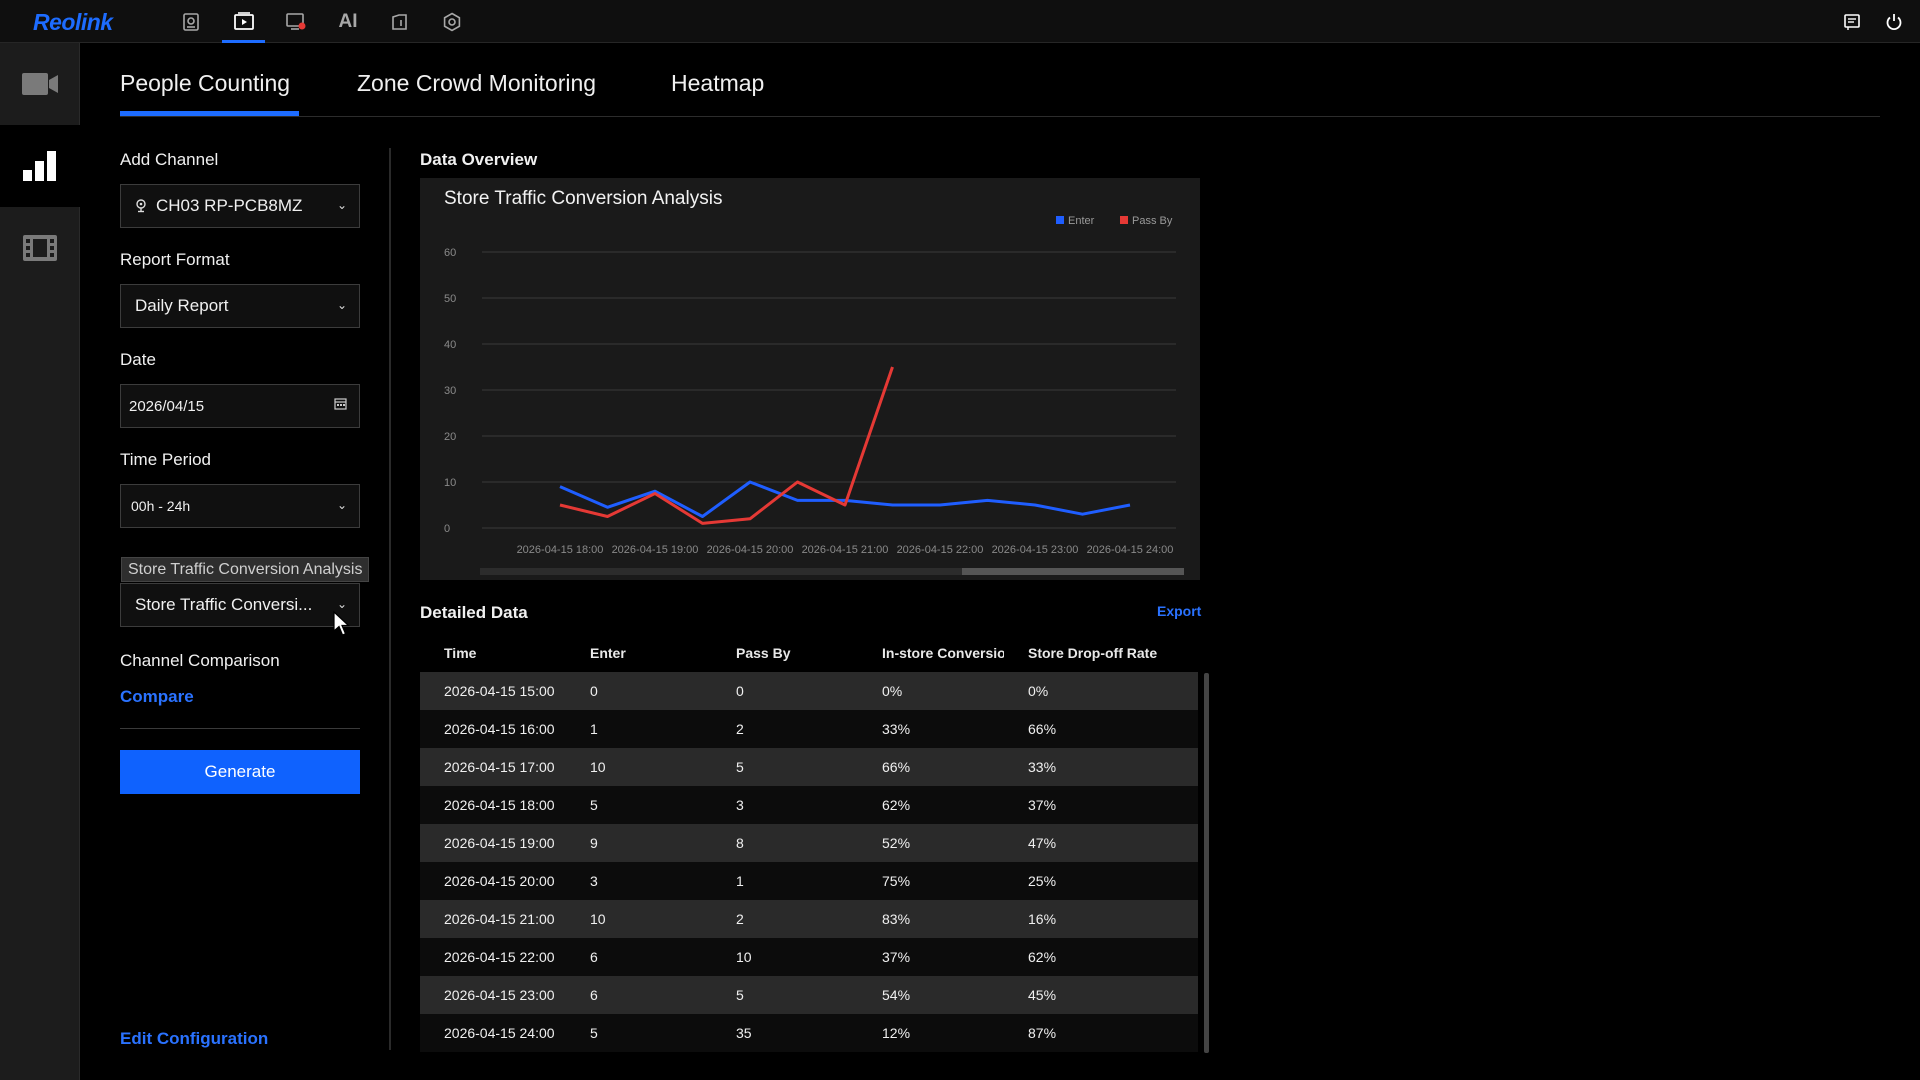  What do you see at coordinates (240, 306) in the screenshot?
I see `report-format-select: Daily Report ⌄` at bounding box center [240, 306].